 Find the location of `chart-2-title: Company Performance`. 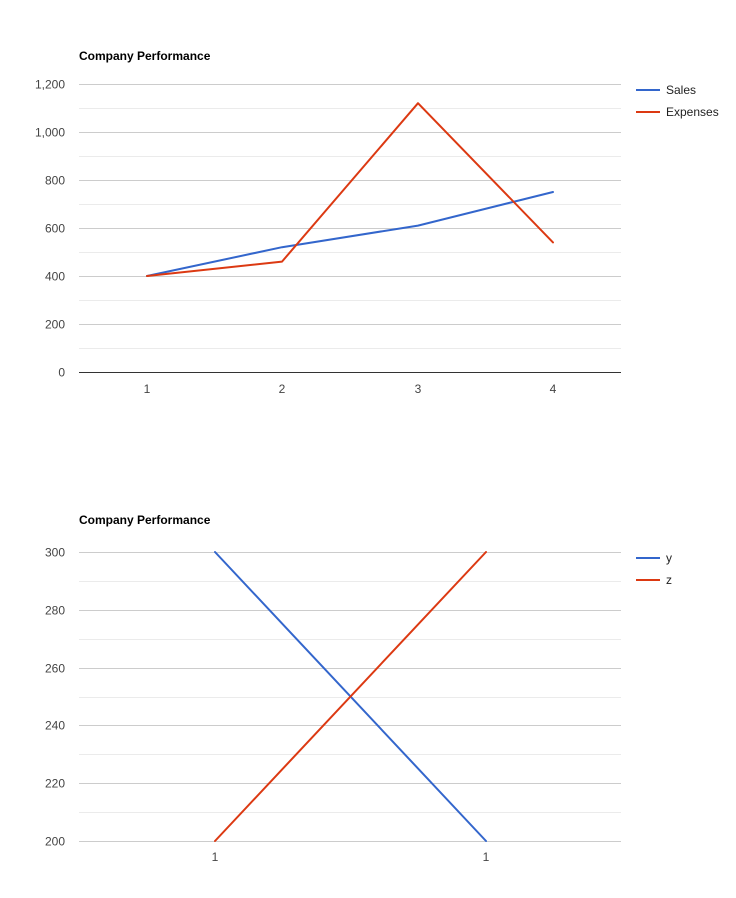

chart-2-title: Company Performance is located at coordinates (145, 520).